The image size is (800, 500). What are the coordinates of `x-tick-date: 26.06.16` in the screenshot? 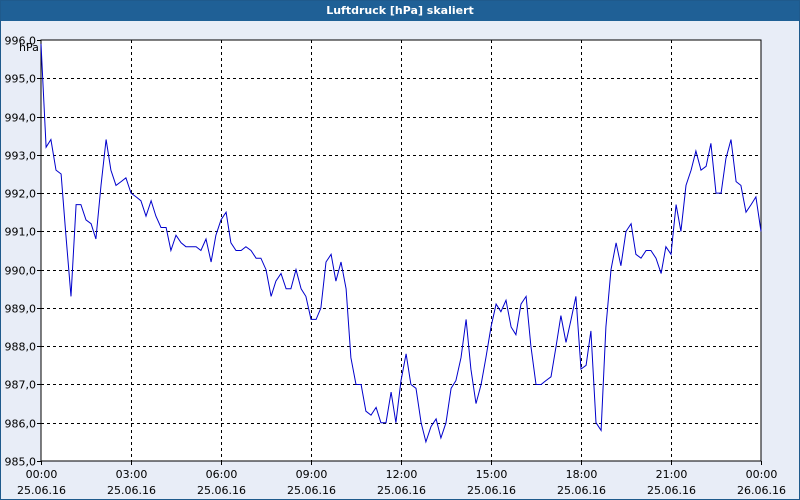 It's located at (761, 490).